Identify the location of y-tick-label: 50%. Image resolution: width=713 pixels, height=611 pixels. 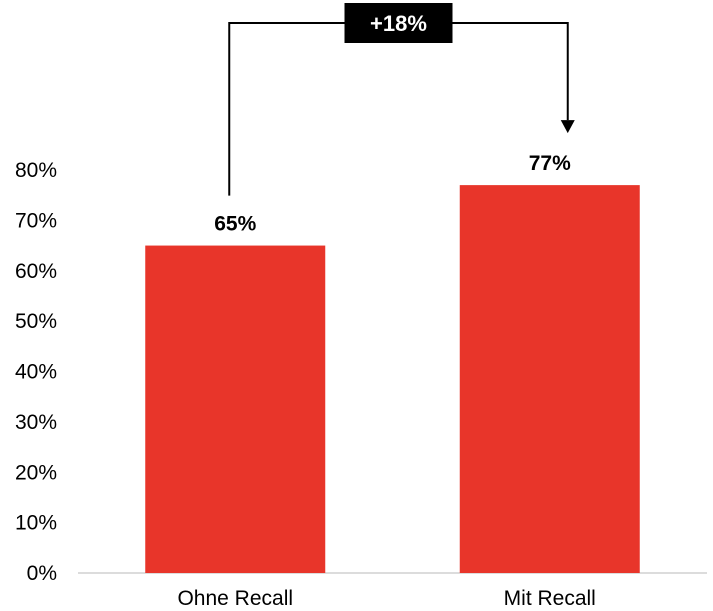
(36, 321).